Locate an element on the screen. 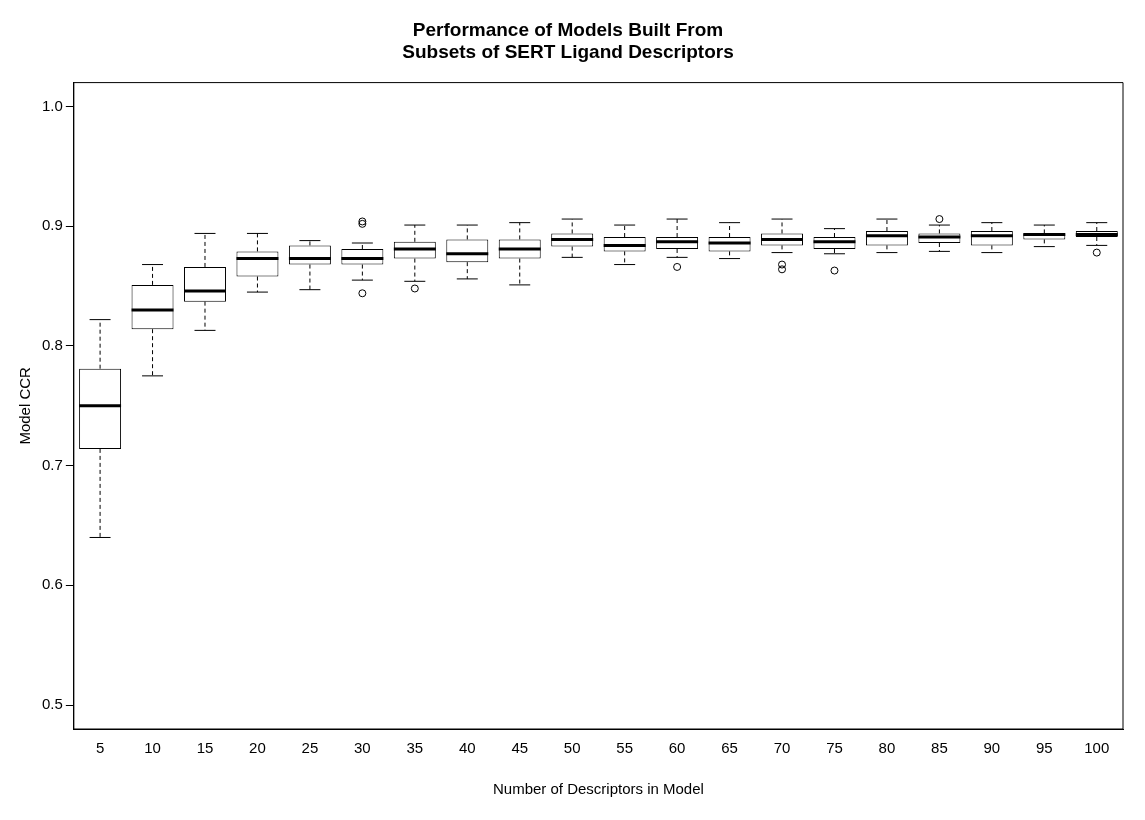 This screenshot has height=820, width=1145. y-tick-label: 0.8 is located at coordinates (52, 345).